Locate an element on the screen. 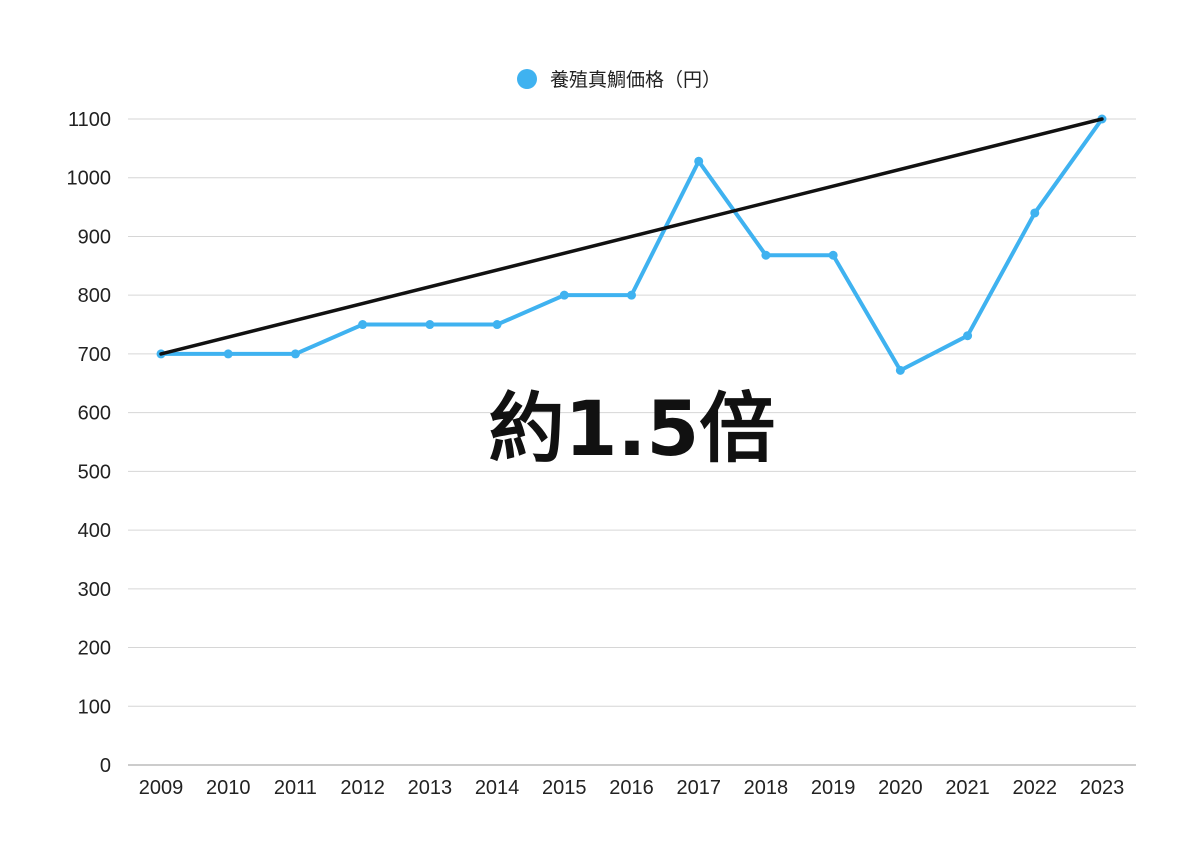 The height and width of the screenshot is (848, 1200). x-tick-label: 2012 is located at coordinates (362, 788).